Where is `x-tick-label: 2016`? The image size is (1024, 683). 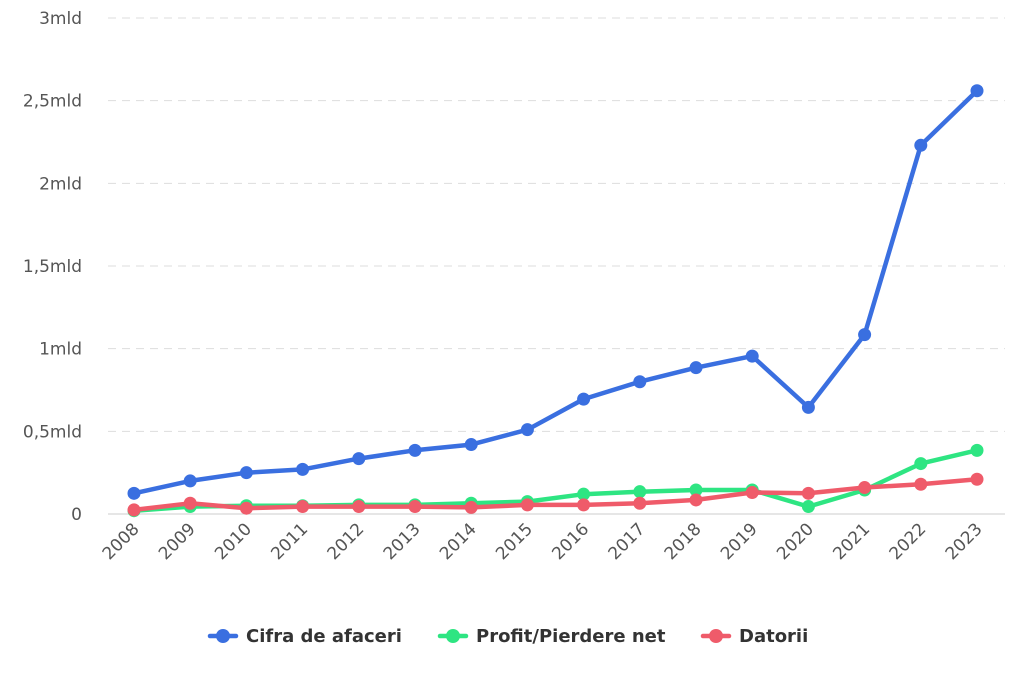 x-tick-label: 2016 is located at coordinates (570, 541).